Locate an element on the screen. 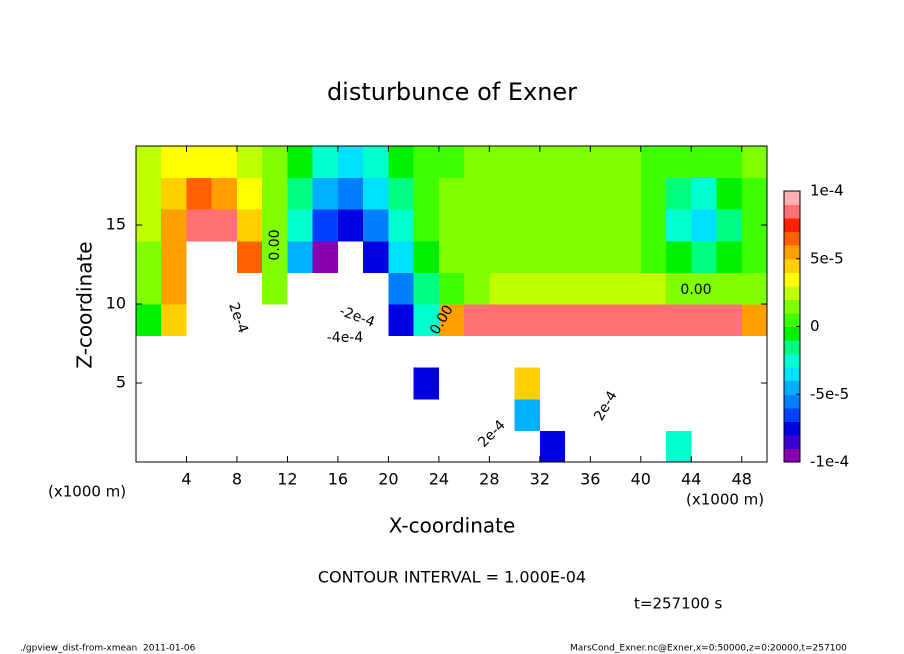 Image resolution: width=904 pixels, height=654 pixels. contour-label: 0.00 is located at coordinates (695, 290).